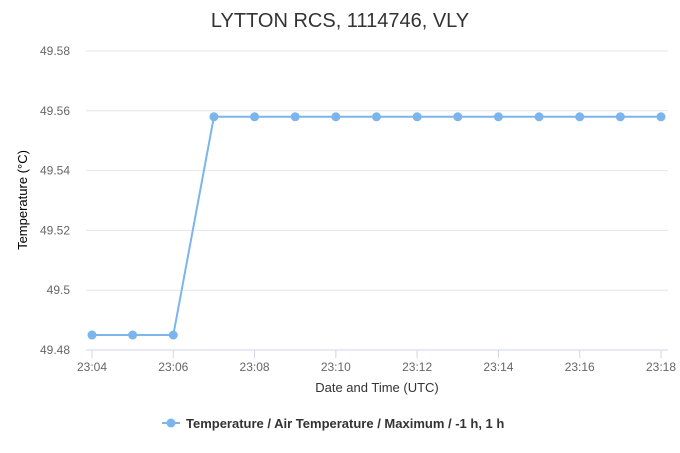 This screenshot has width=680, height=453. Describe the element at coordinates (661, 367) in the screenshot. I see `x-tick-label: 23:18` at that location.